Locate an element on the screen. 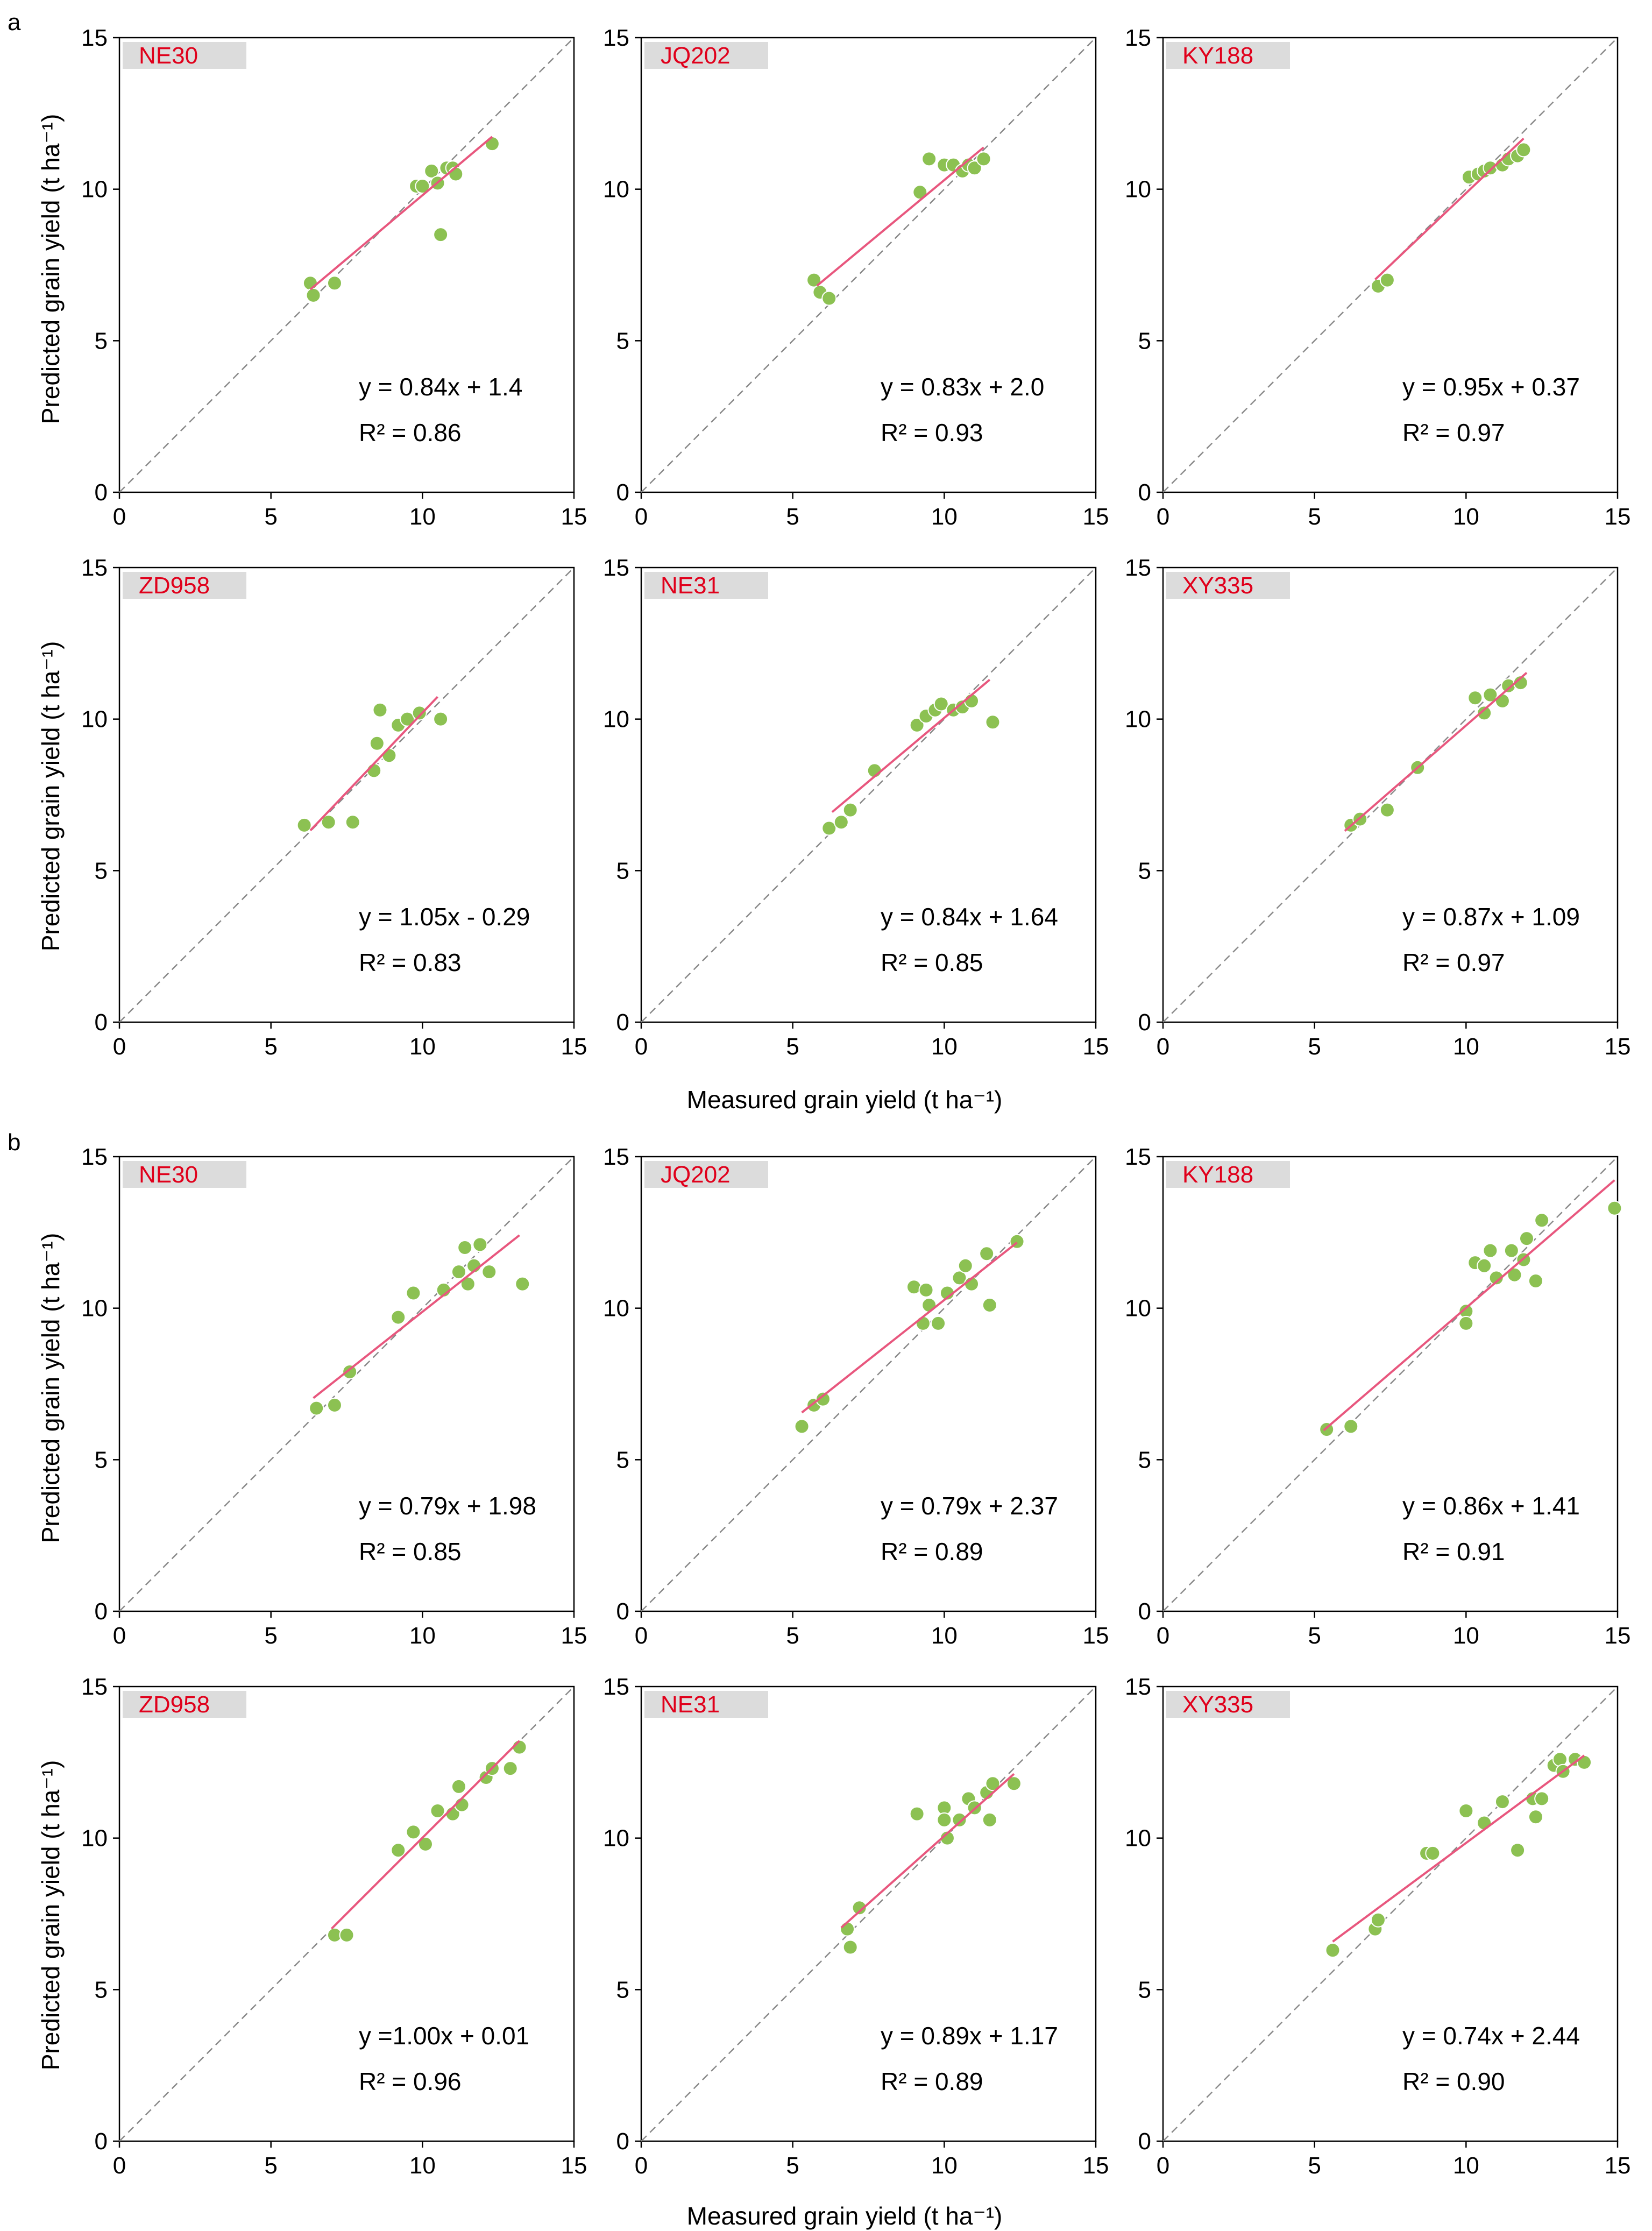  r-squared: R² = 0.89 is located at coordinates (932, 1552).